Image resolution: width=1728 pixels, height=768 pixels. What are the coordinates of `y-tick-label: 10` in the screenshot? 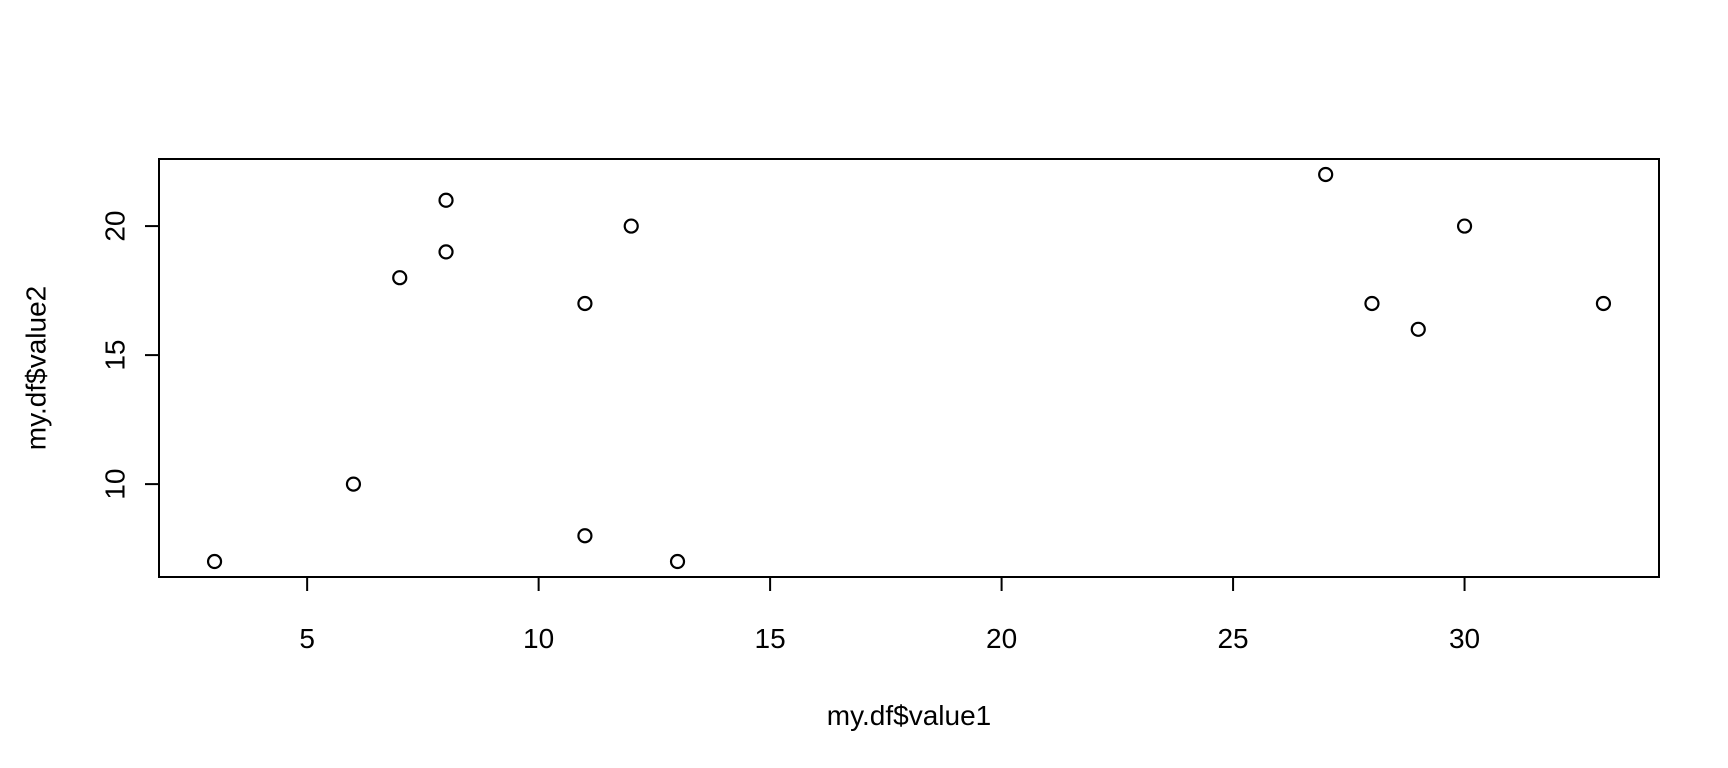 It's located at (115, 484).